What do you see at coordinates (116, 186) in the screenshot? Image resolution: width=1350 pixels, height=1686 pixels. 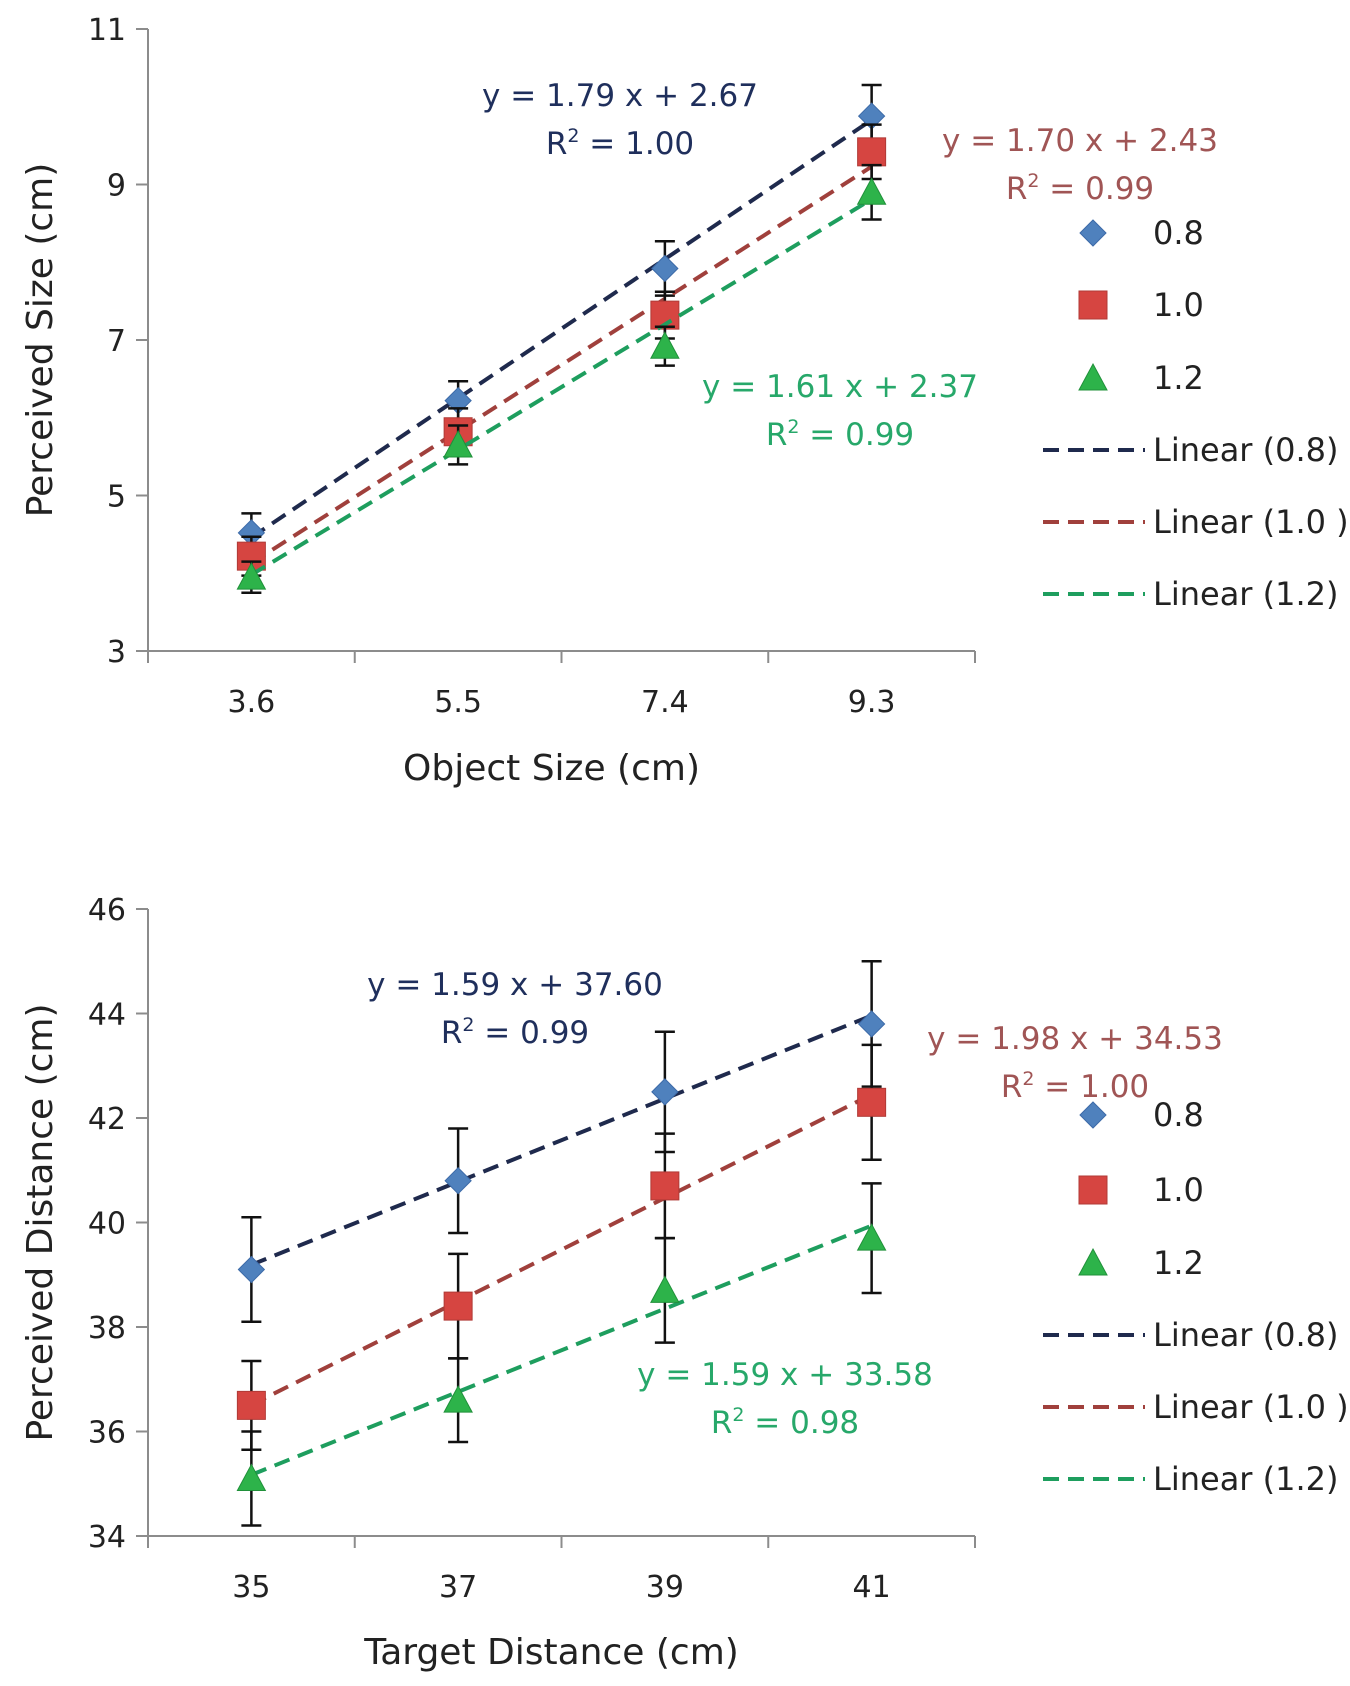 I see `y-tick-label: 9` at bounding box center [116, 186].